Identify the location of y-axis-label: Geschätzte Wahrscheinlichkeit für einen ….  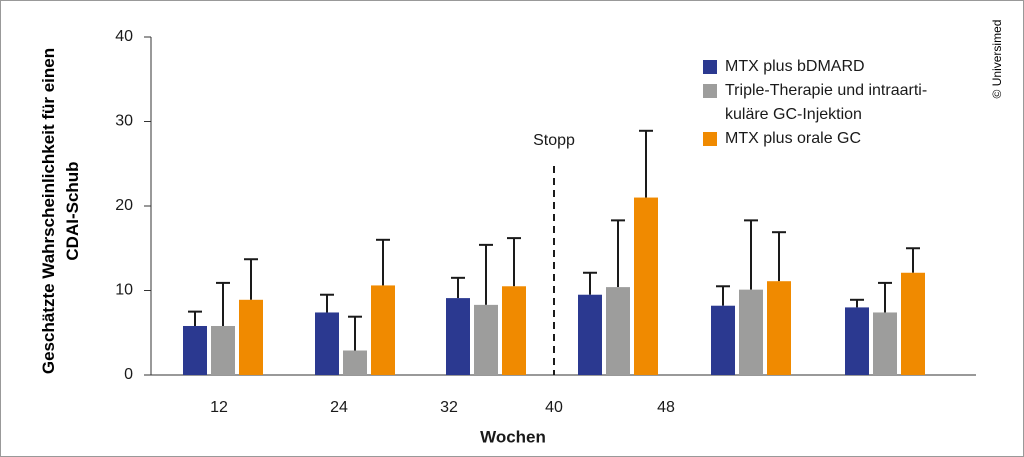
(60, 211).